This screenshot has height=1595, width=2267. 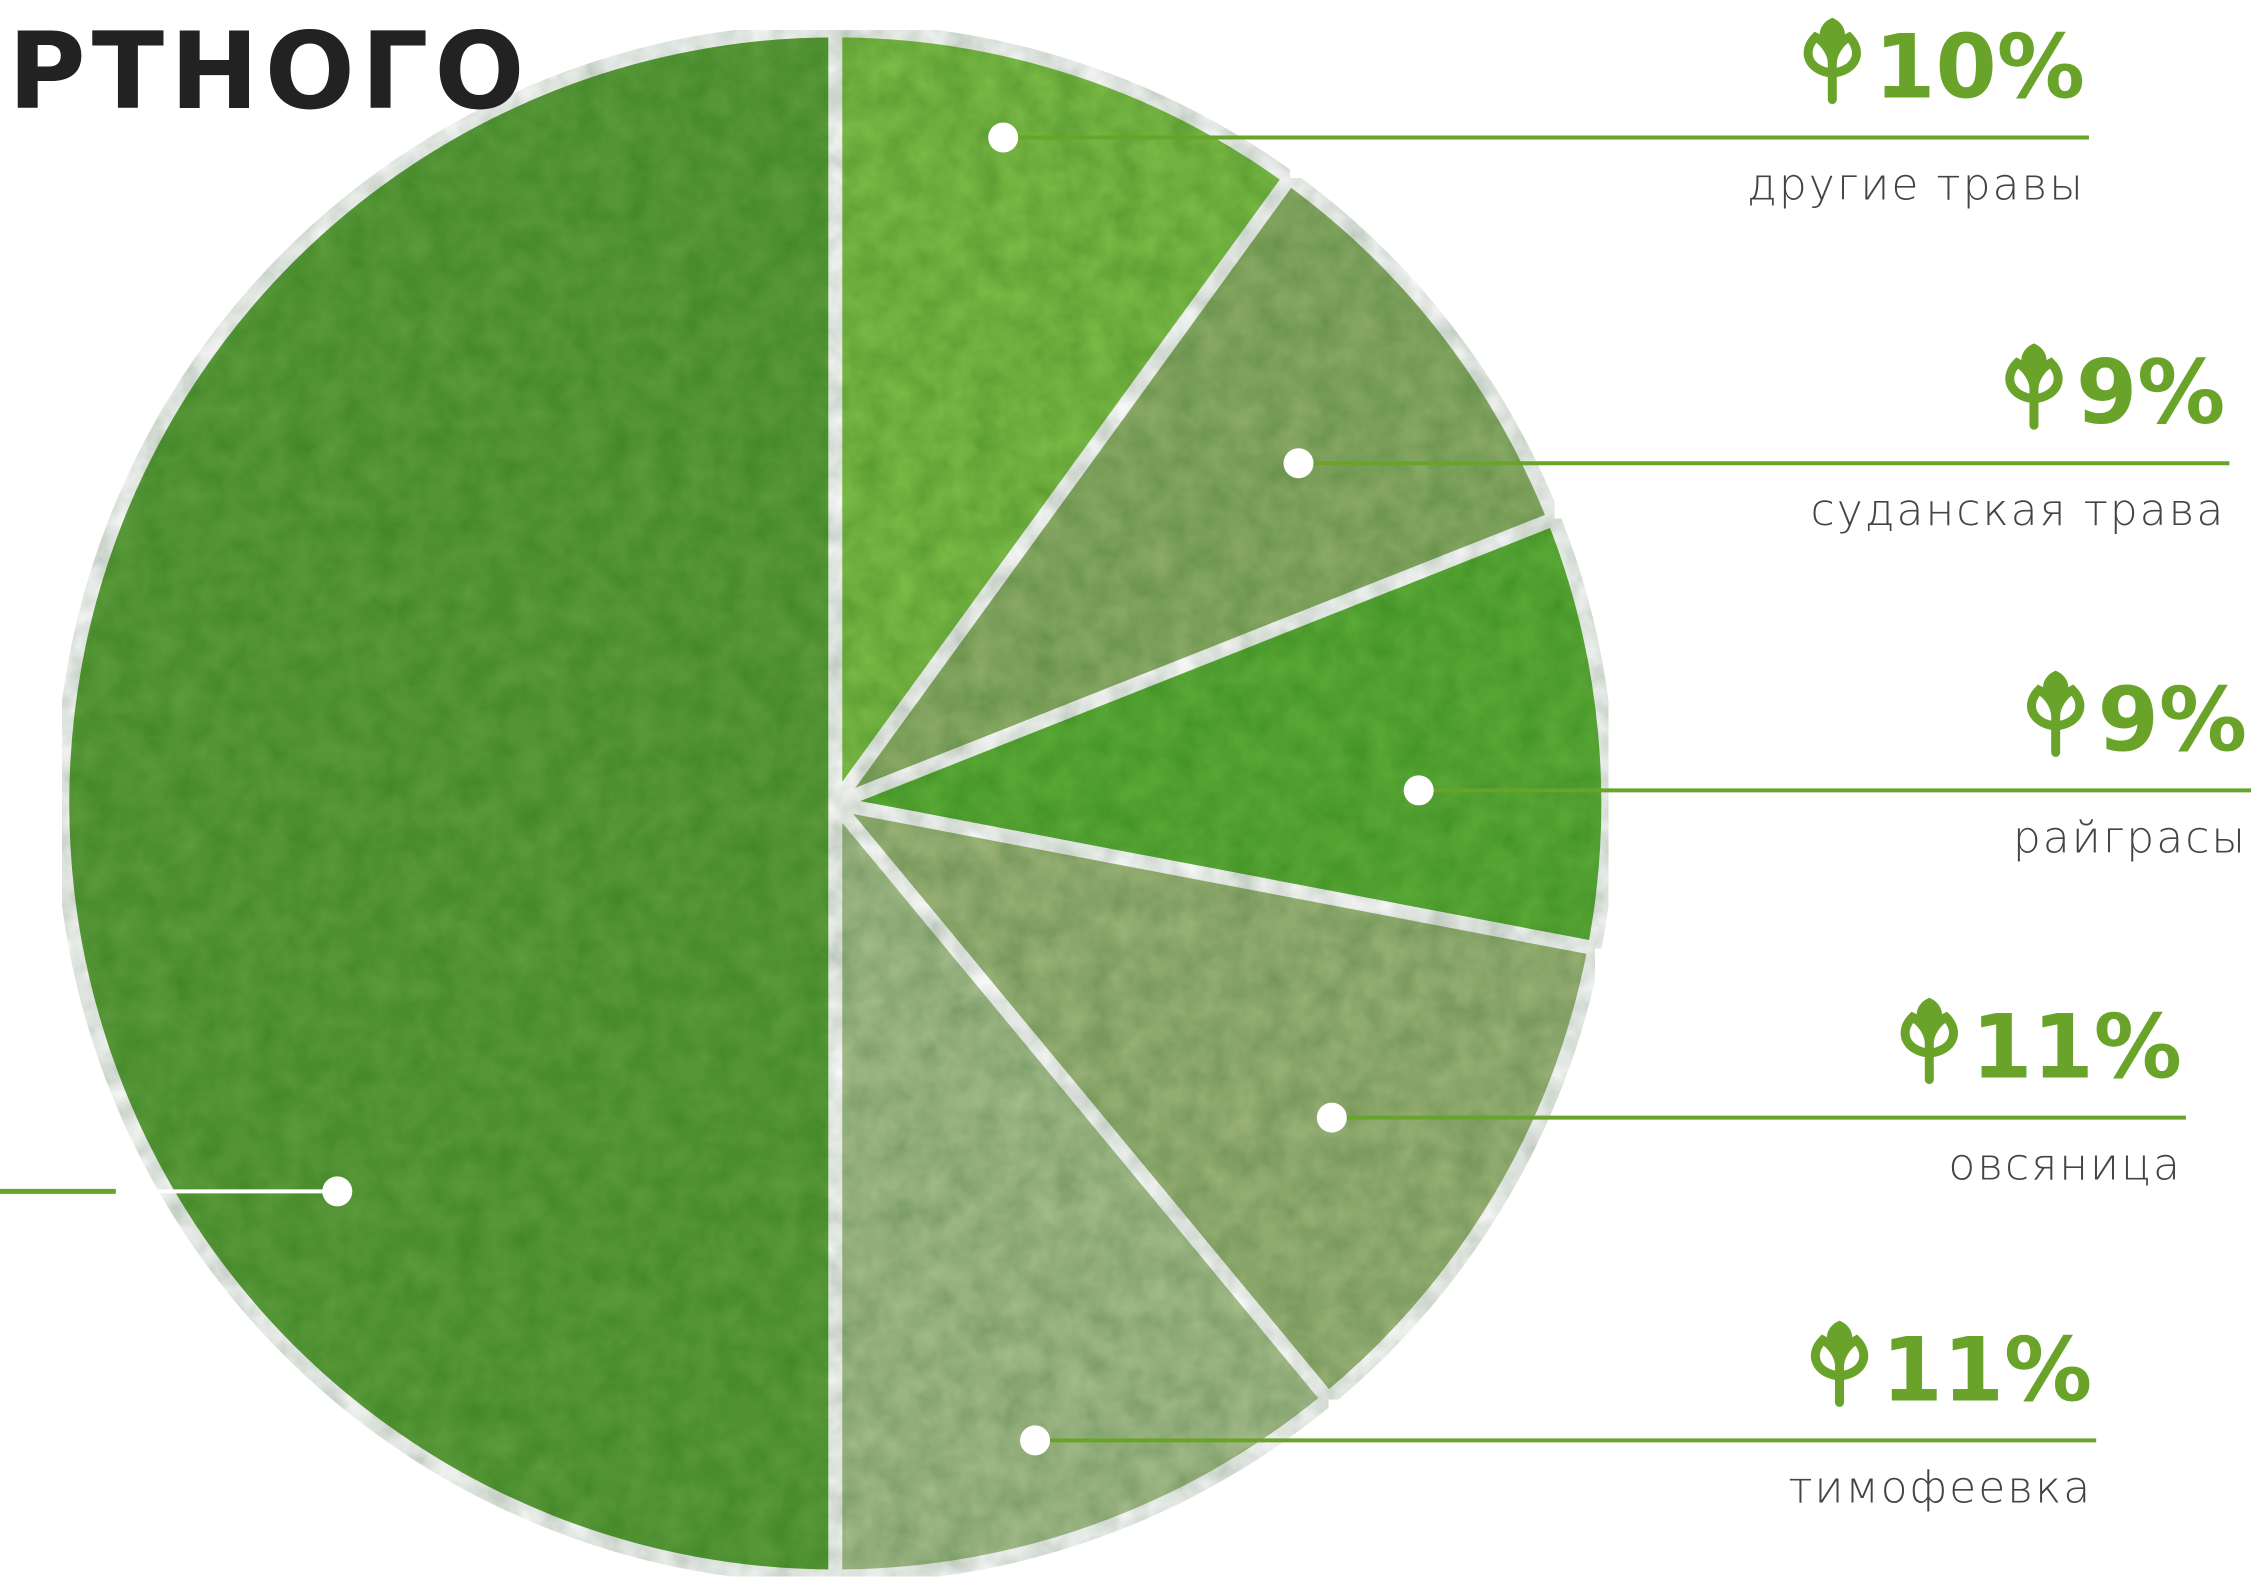 I want to click on category-label: суданская трава, so click(x=2018, y=510).